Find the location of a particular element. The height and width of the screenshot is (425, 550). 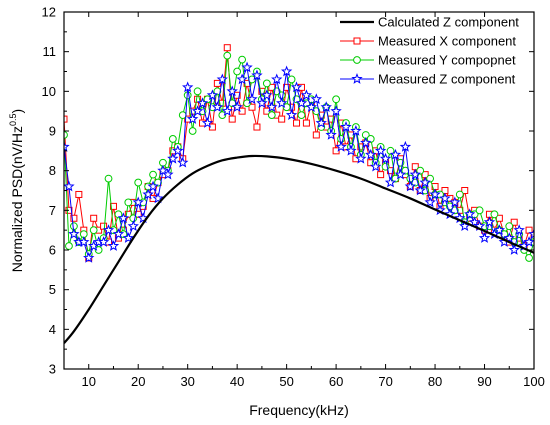

x-tick-label: 40 is located at coordinates (237, 381).